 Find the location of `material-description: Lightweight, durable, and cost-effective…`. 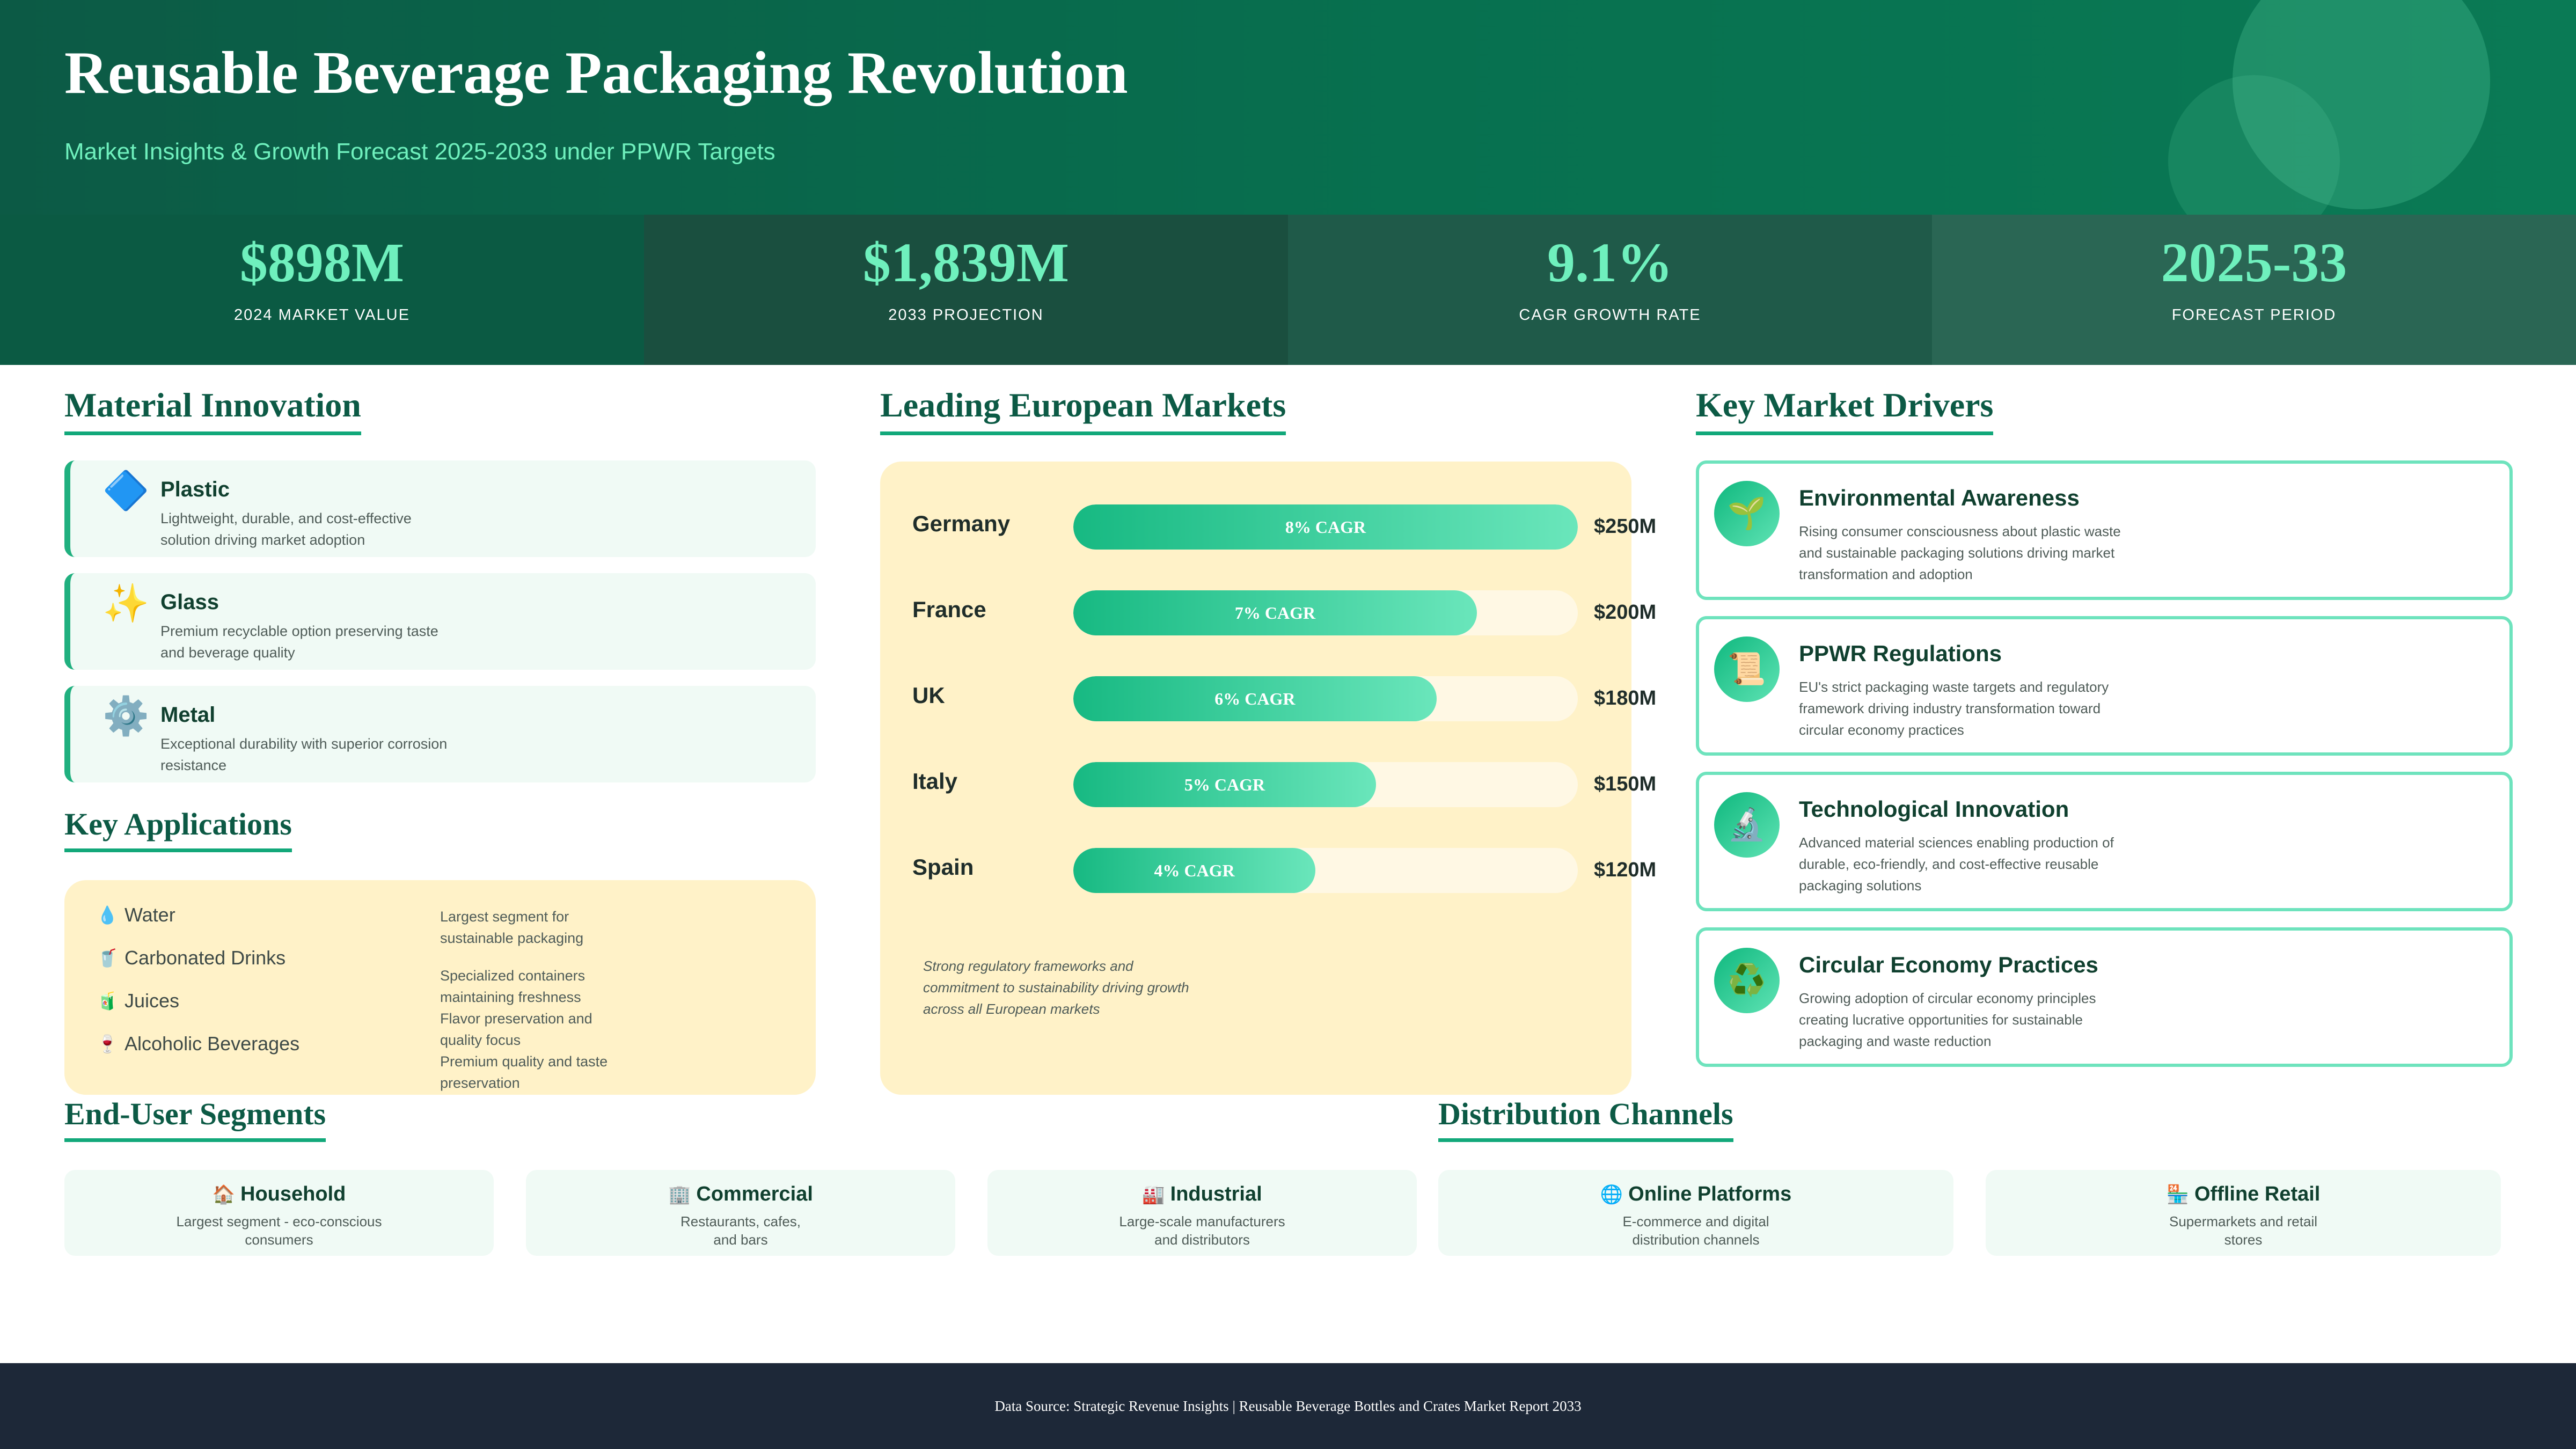

material-description: Lightweight, durable, and cost-effective… is located at coordinates (286, 529).